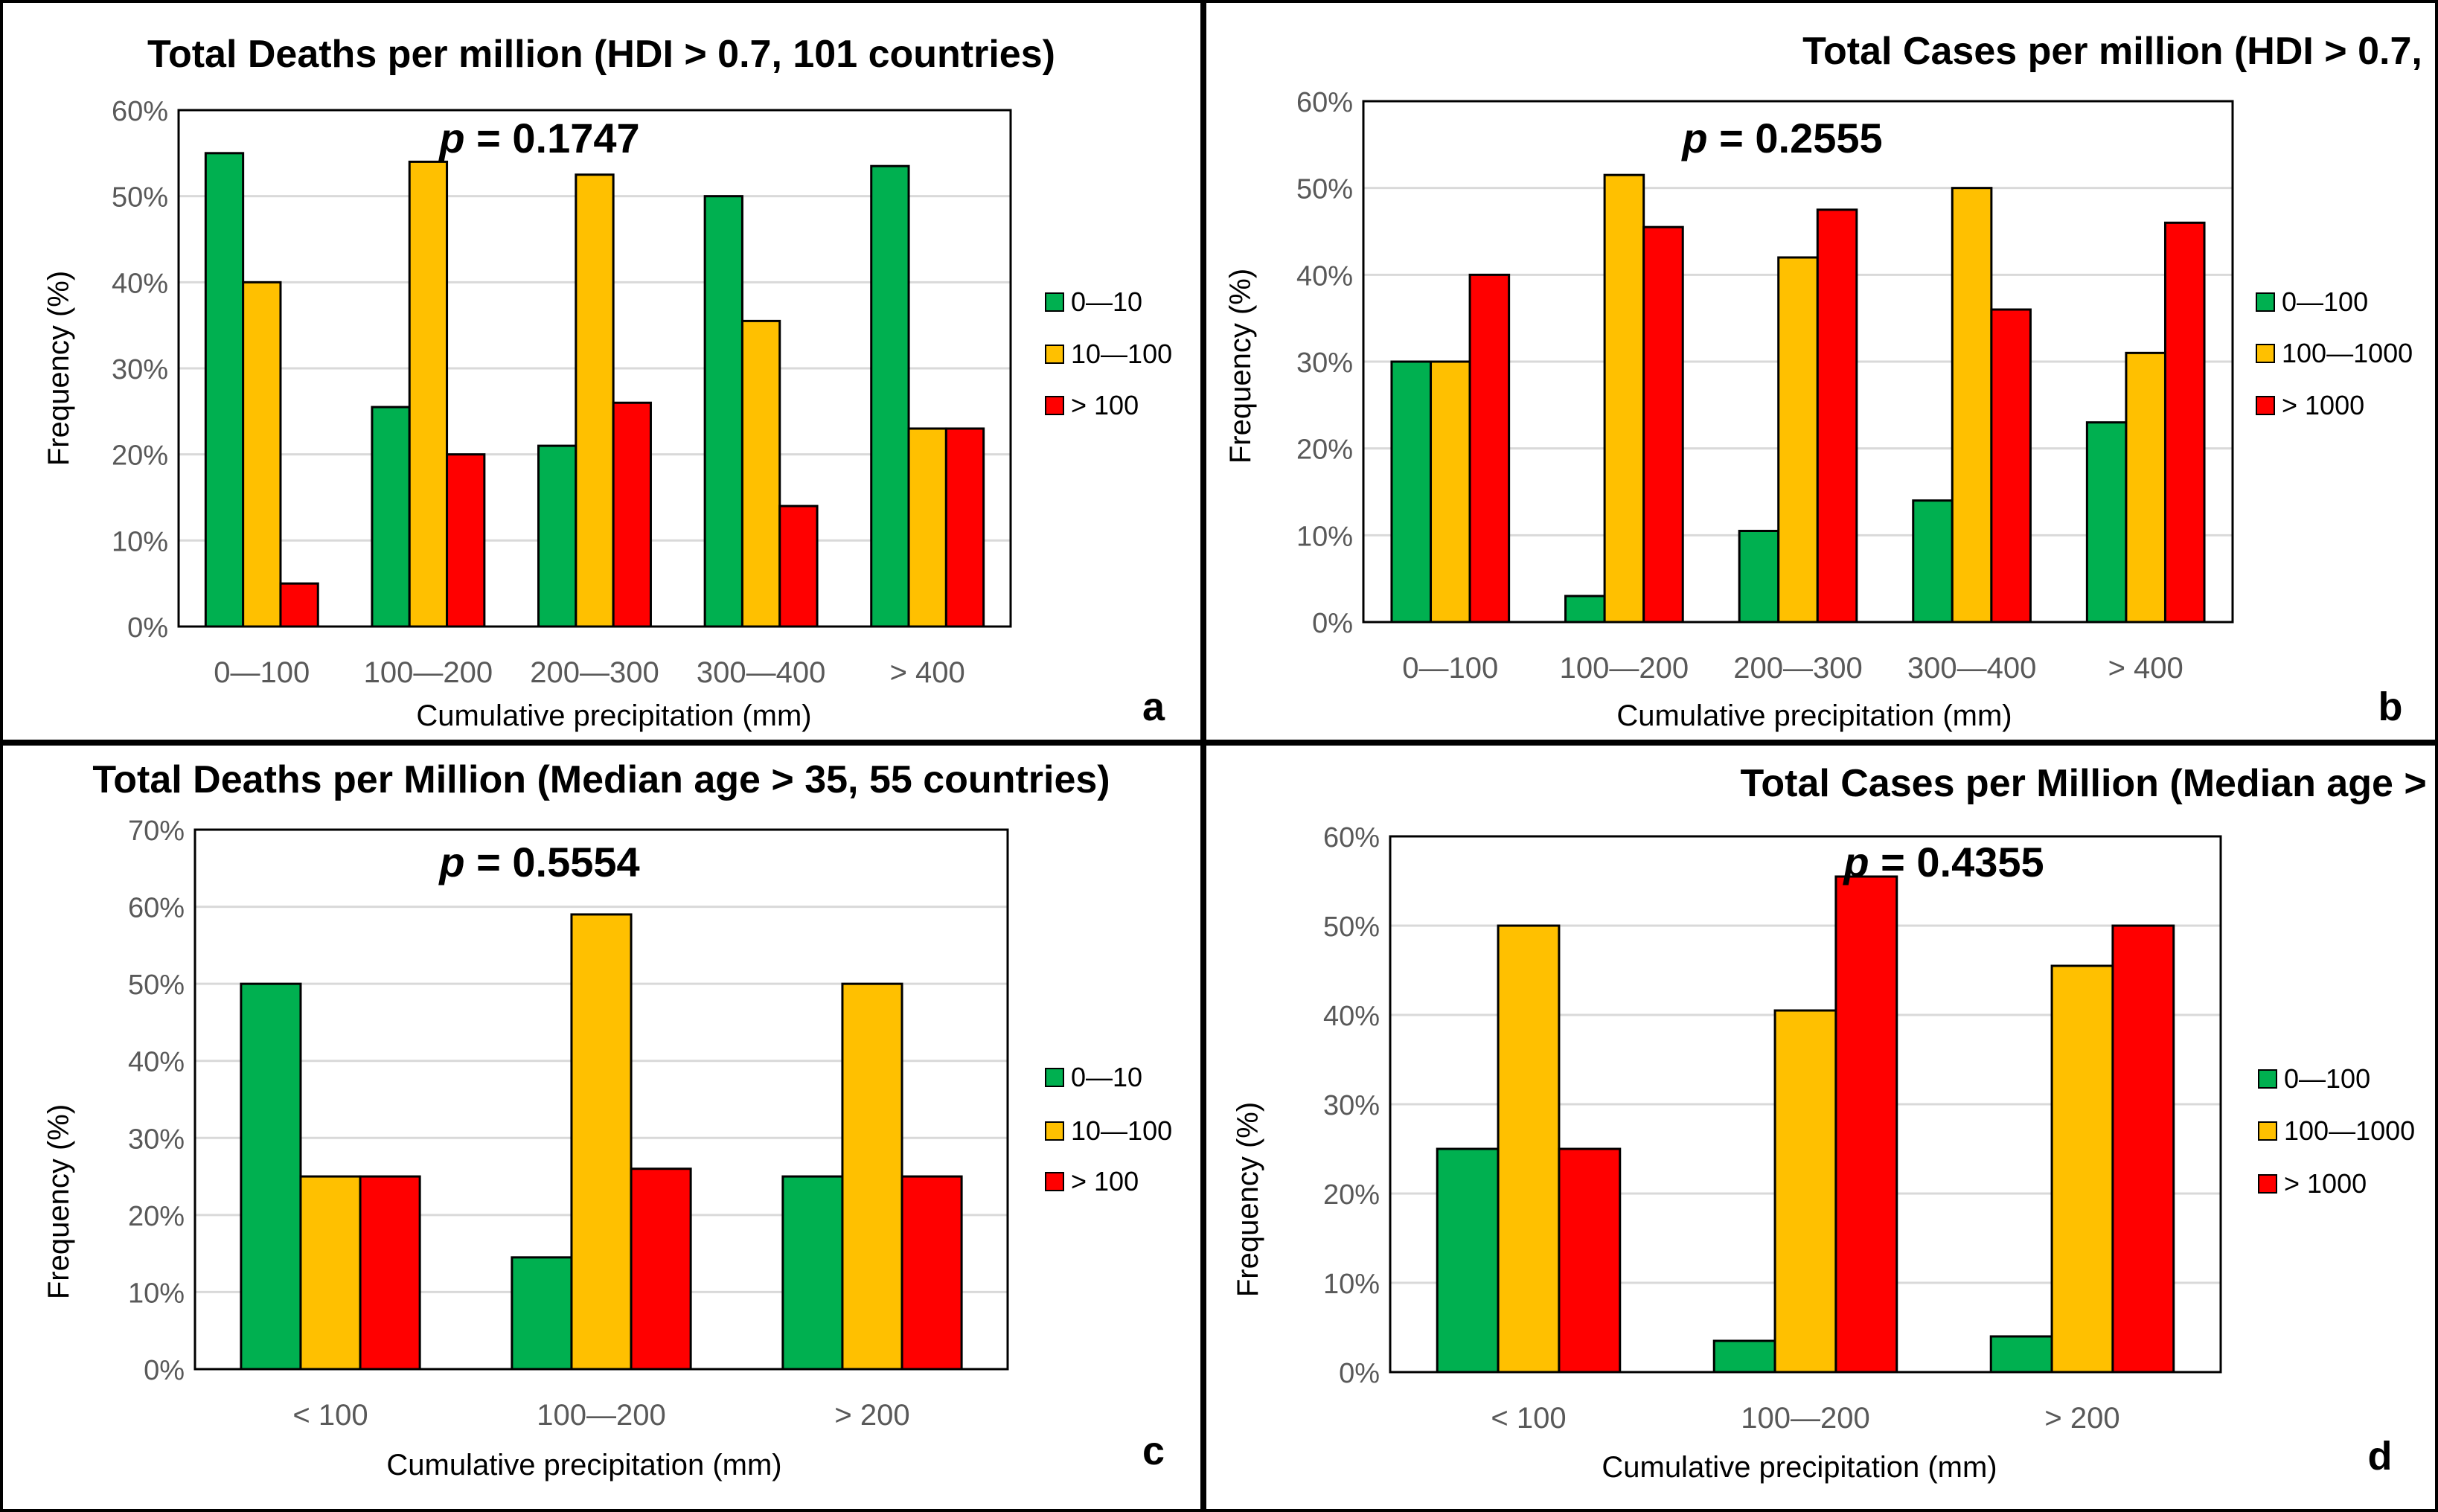 The width and height of the screenshot is (2438, 1512). I want to click on p-value: p = 0.2555, so click(1781, 138).